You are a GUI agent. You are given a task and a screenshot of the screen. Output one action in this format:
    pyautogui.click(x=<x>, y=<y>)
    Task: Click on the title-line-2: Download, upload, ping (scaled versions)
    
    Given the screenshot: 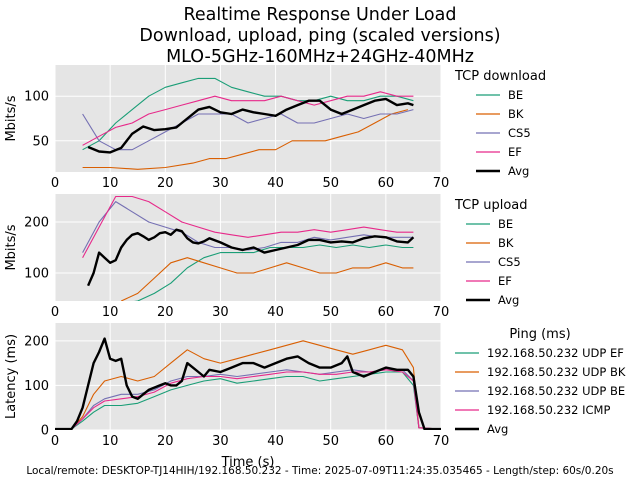 What is the action you would take?
    pyautogui.click(x=319, y=36)
    